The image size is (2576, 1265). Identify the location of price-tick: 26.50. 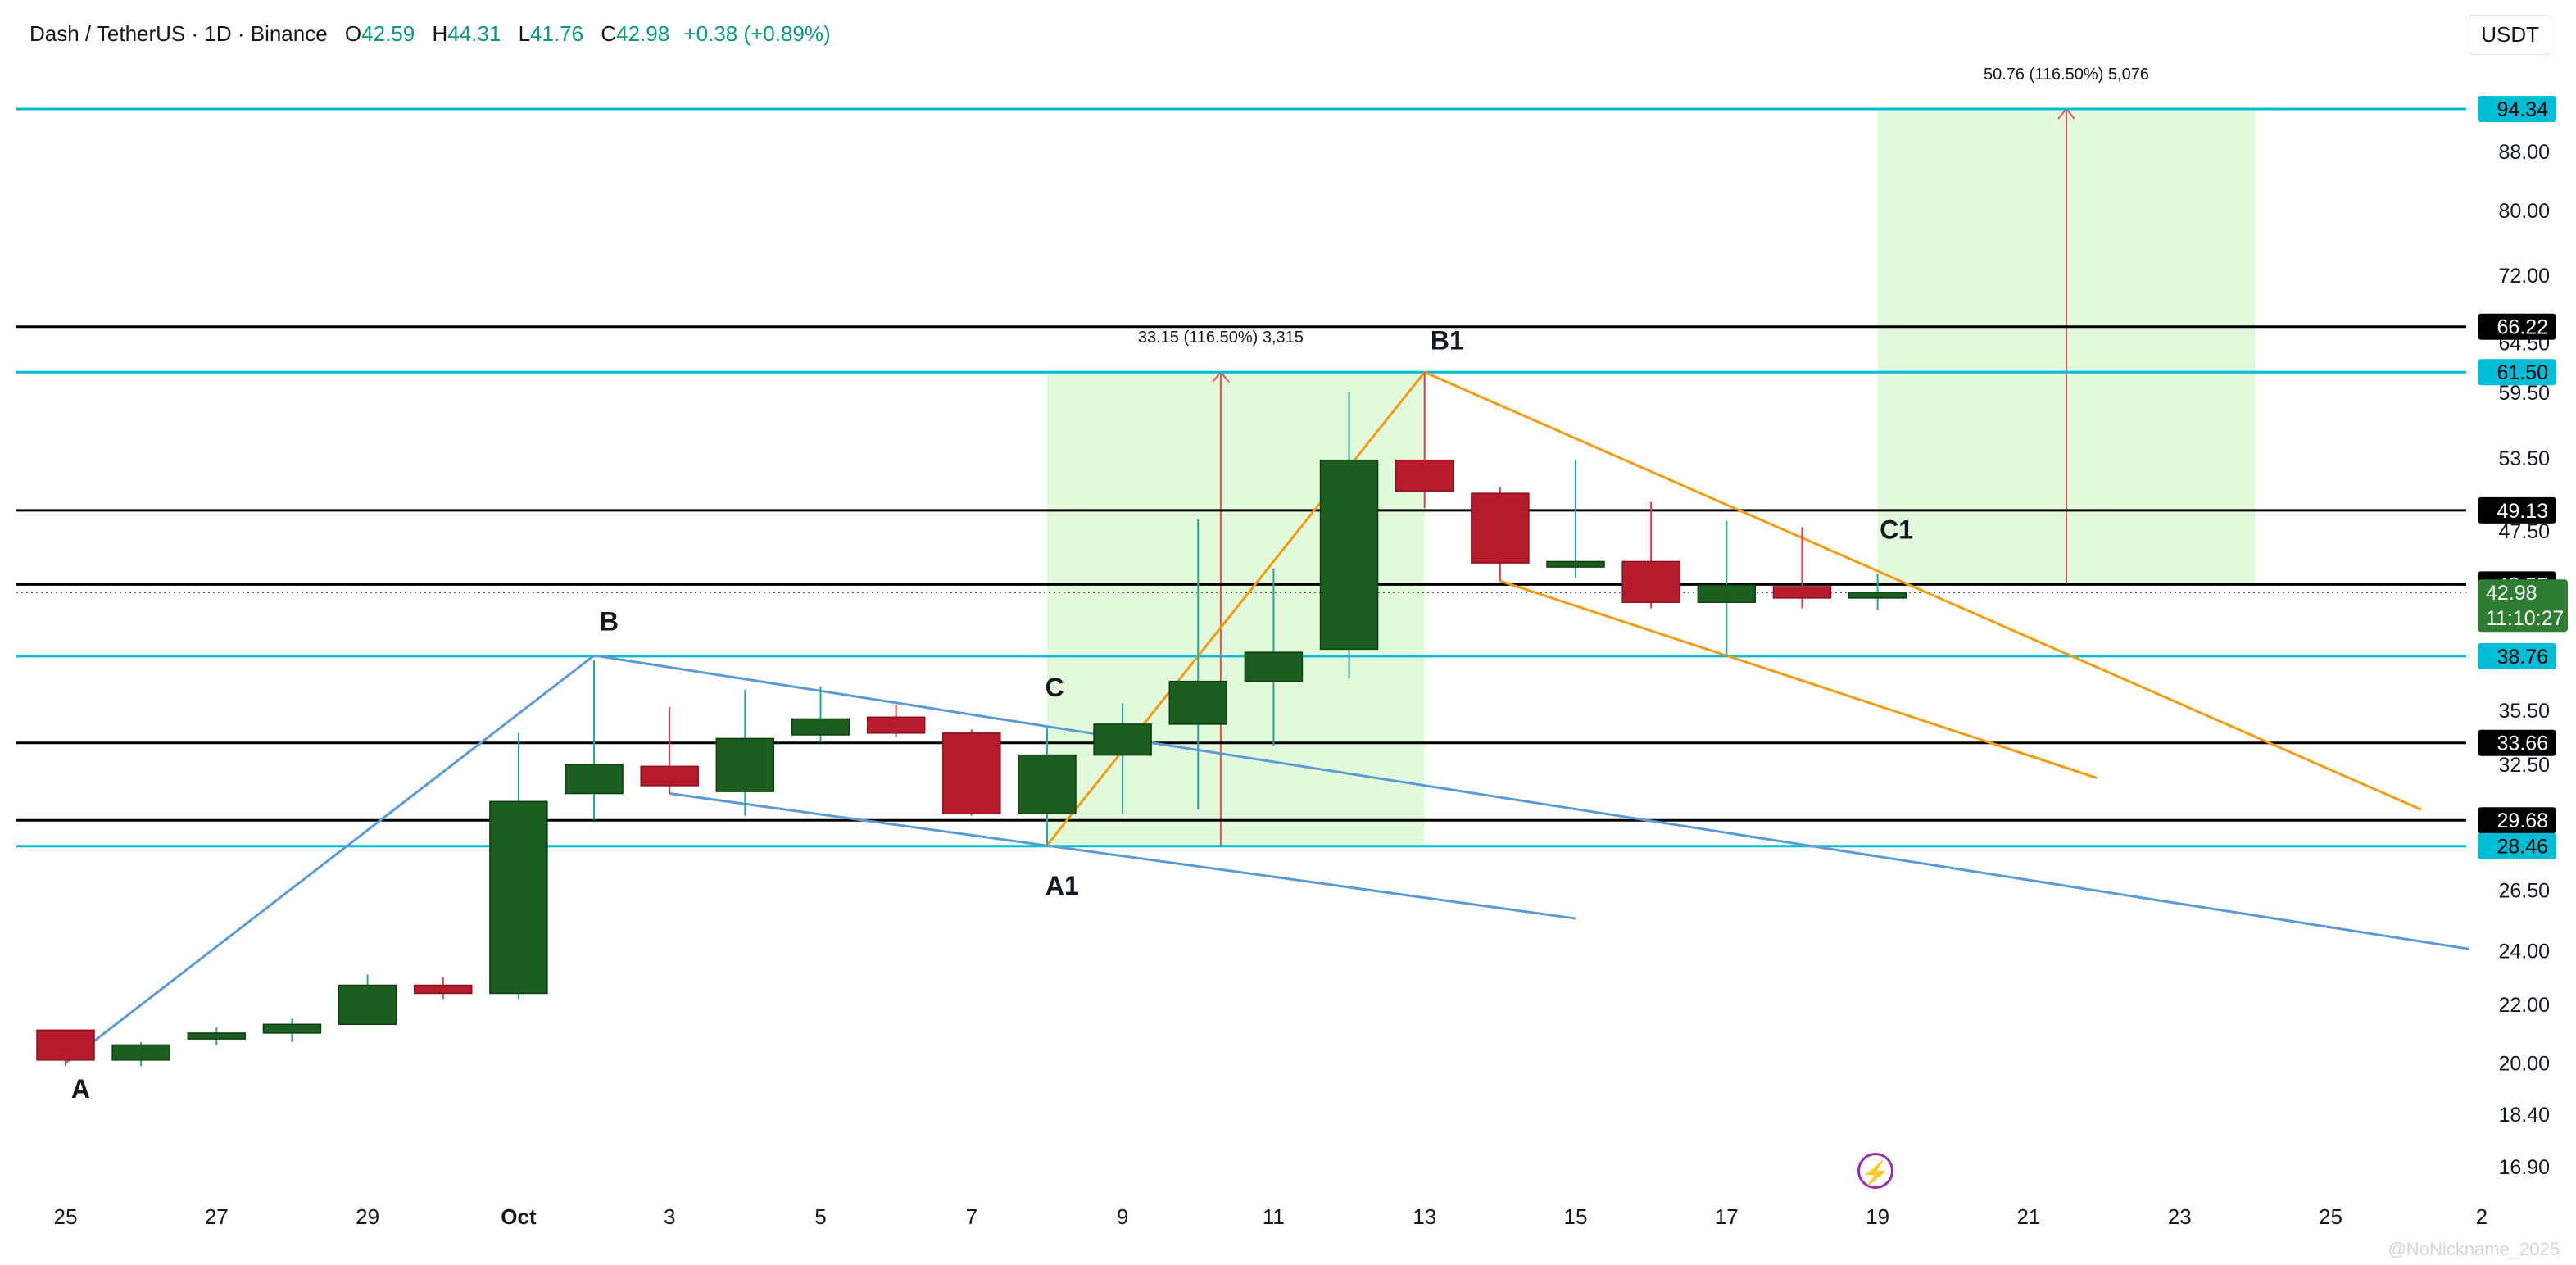
(2524, 890).